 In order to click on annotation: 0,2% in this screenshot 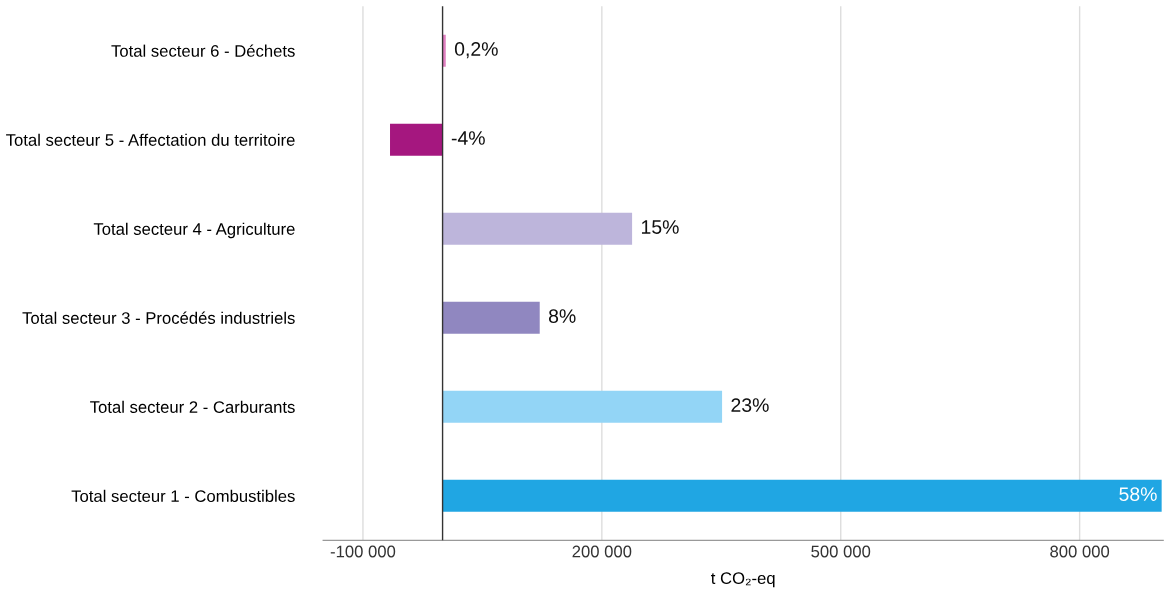, I will do `click(476, 50)`.